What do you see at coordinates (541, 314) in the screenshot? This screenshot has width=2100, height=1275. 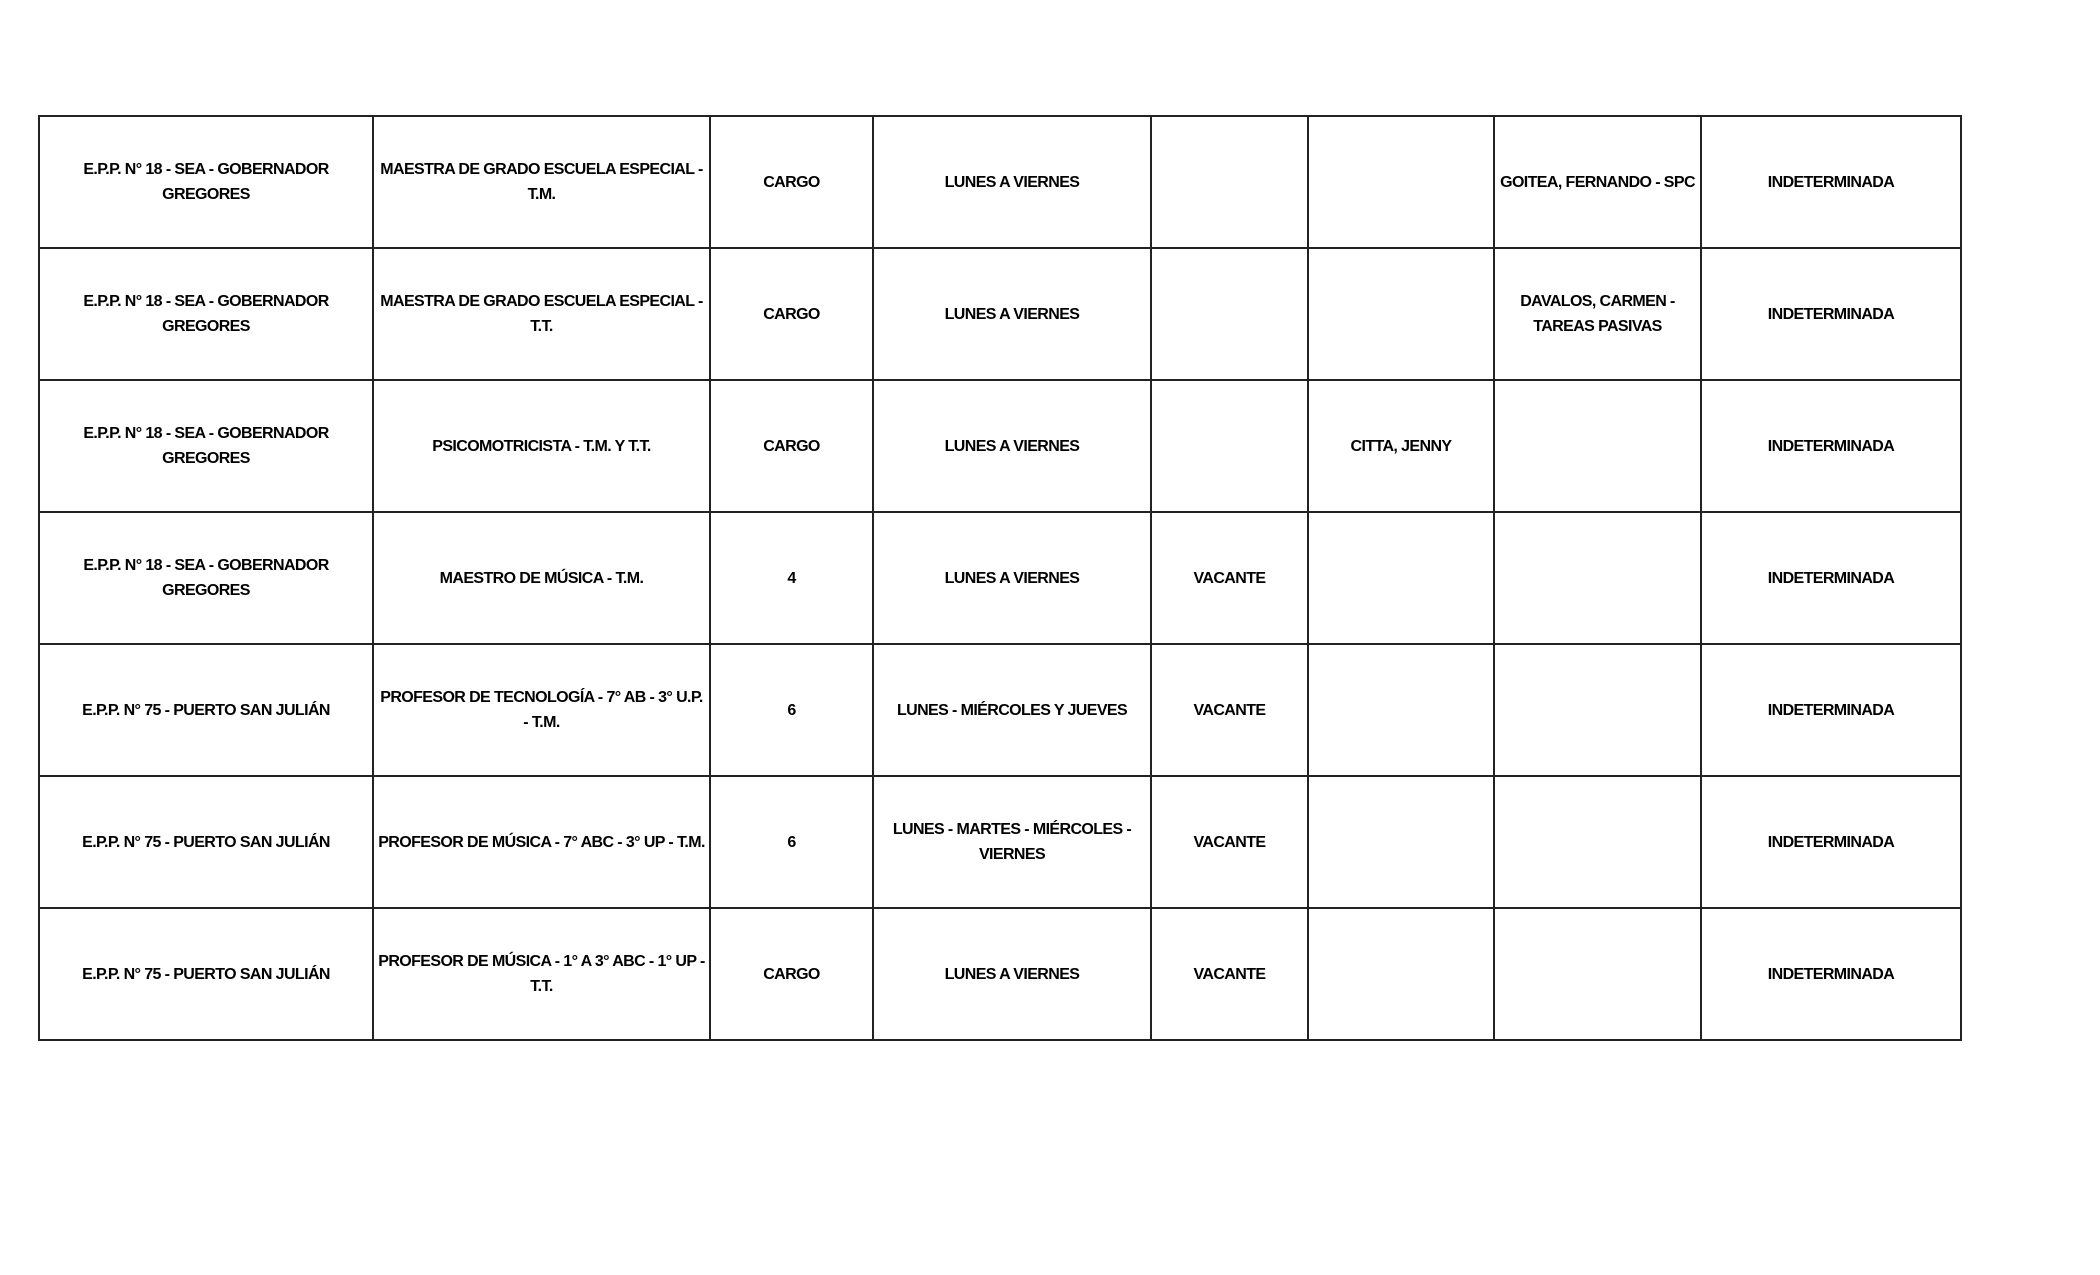 I see `position-cell: MAESTRA DE GRADO ESCUELA ESPECIAL - T.T.` at bounding box center [541, 314].